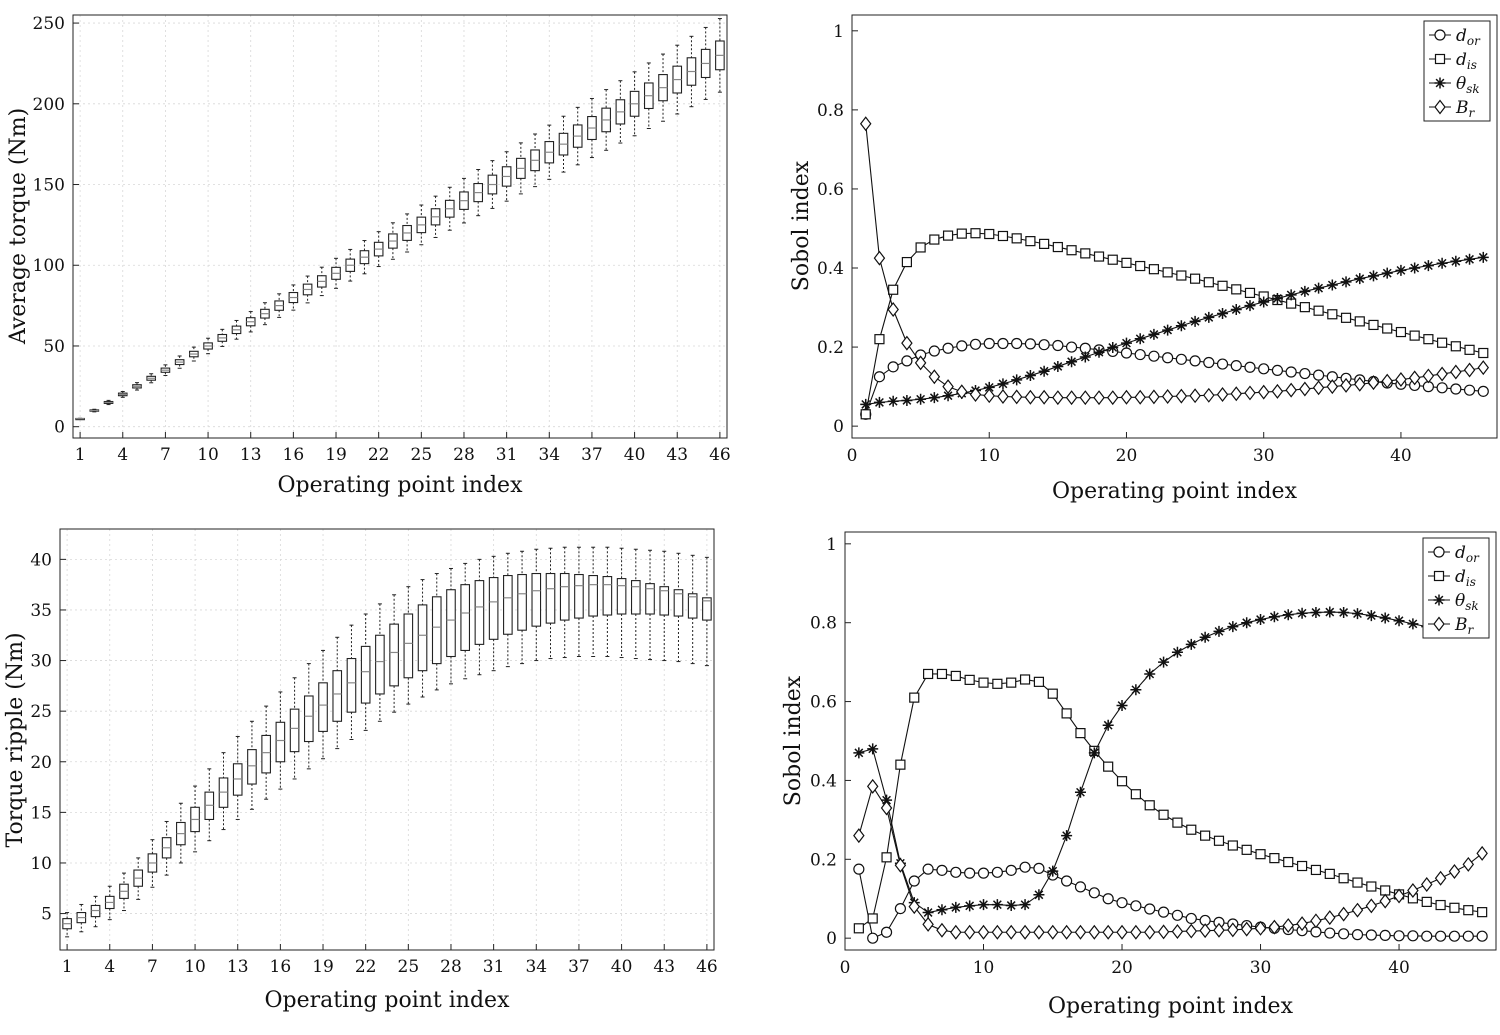 Image resolution: width=1500 pixels, height=1035 pixels. Describe the element at coordinates (1461, 625) in the screenshot. I see `legend-label-base: B` at that location.